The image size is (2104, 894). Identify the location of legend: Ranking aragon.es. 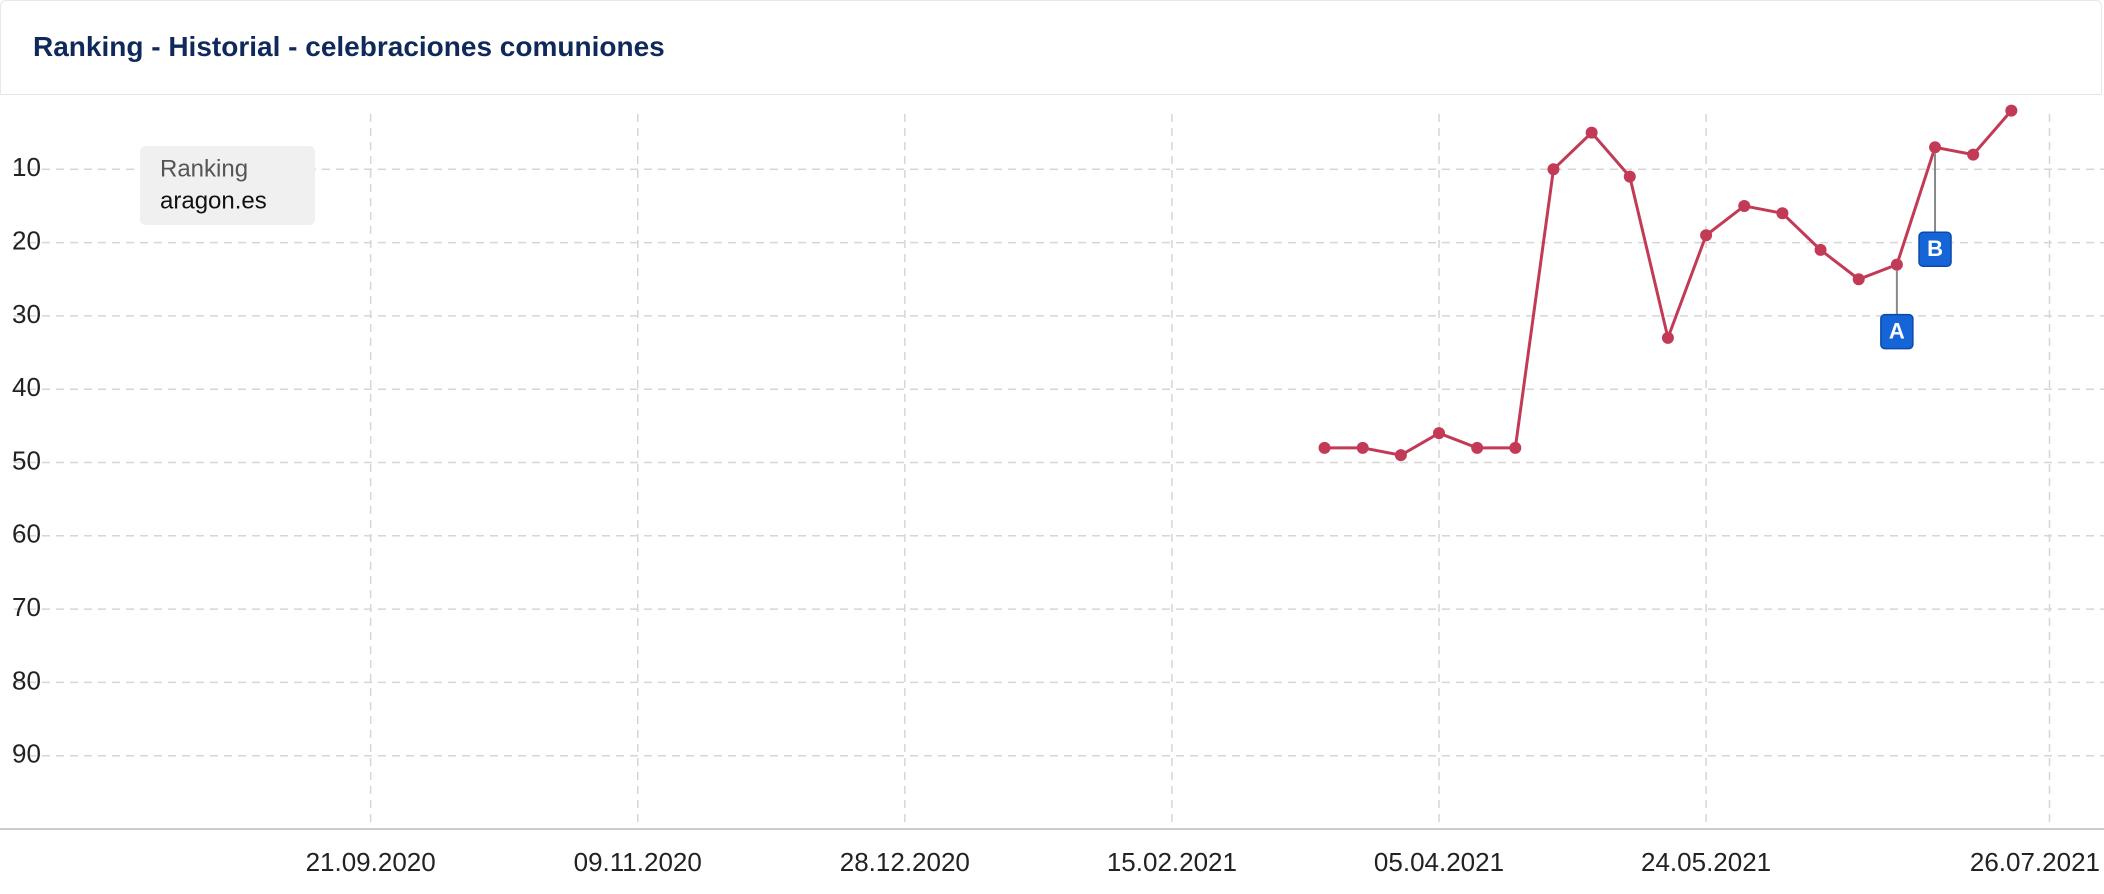
(227, 185).